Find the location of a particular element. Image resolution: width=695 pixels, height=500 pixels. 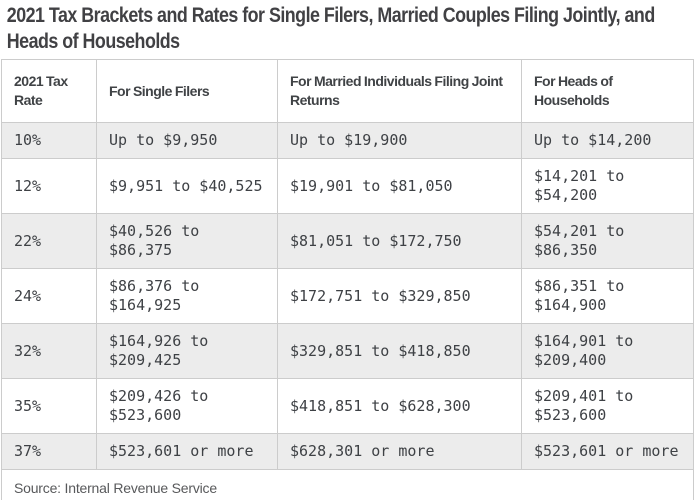

single-filers-cell: $9,951 to $40,525 is located at coordinates (187, 186).